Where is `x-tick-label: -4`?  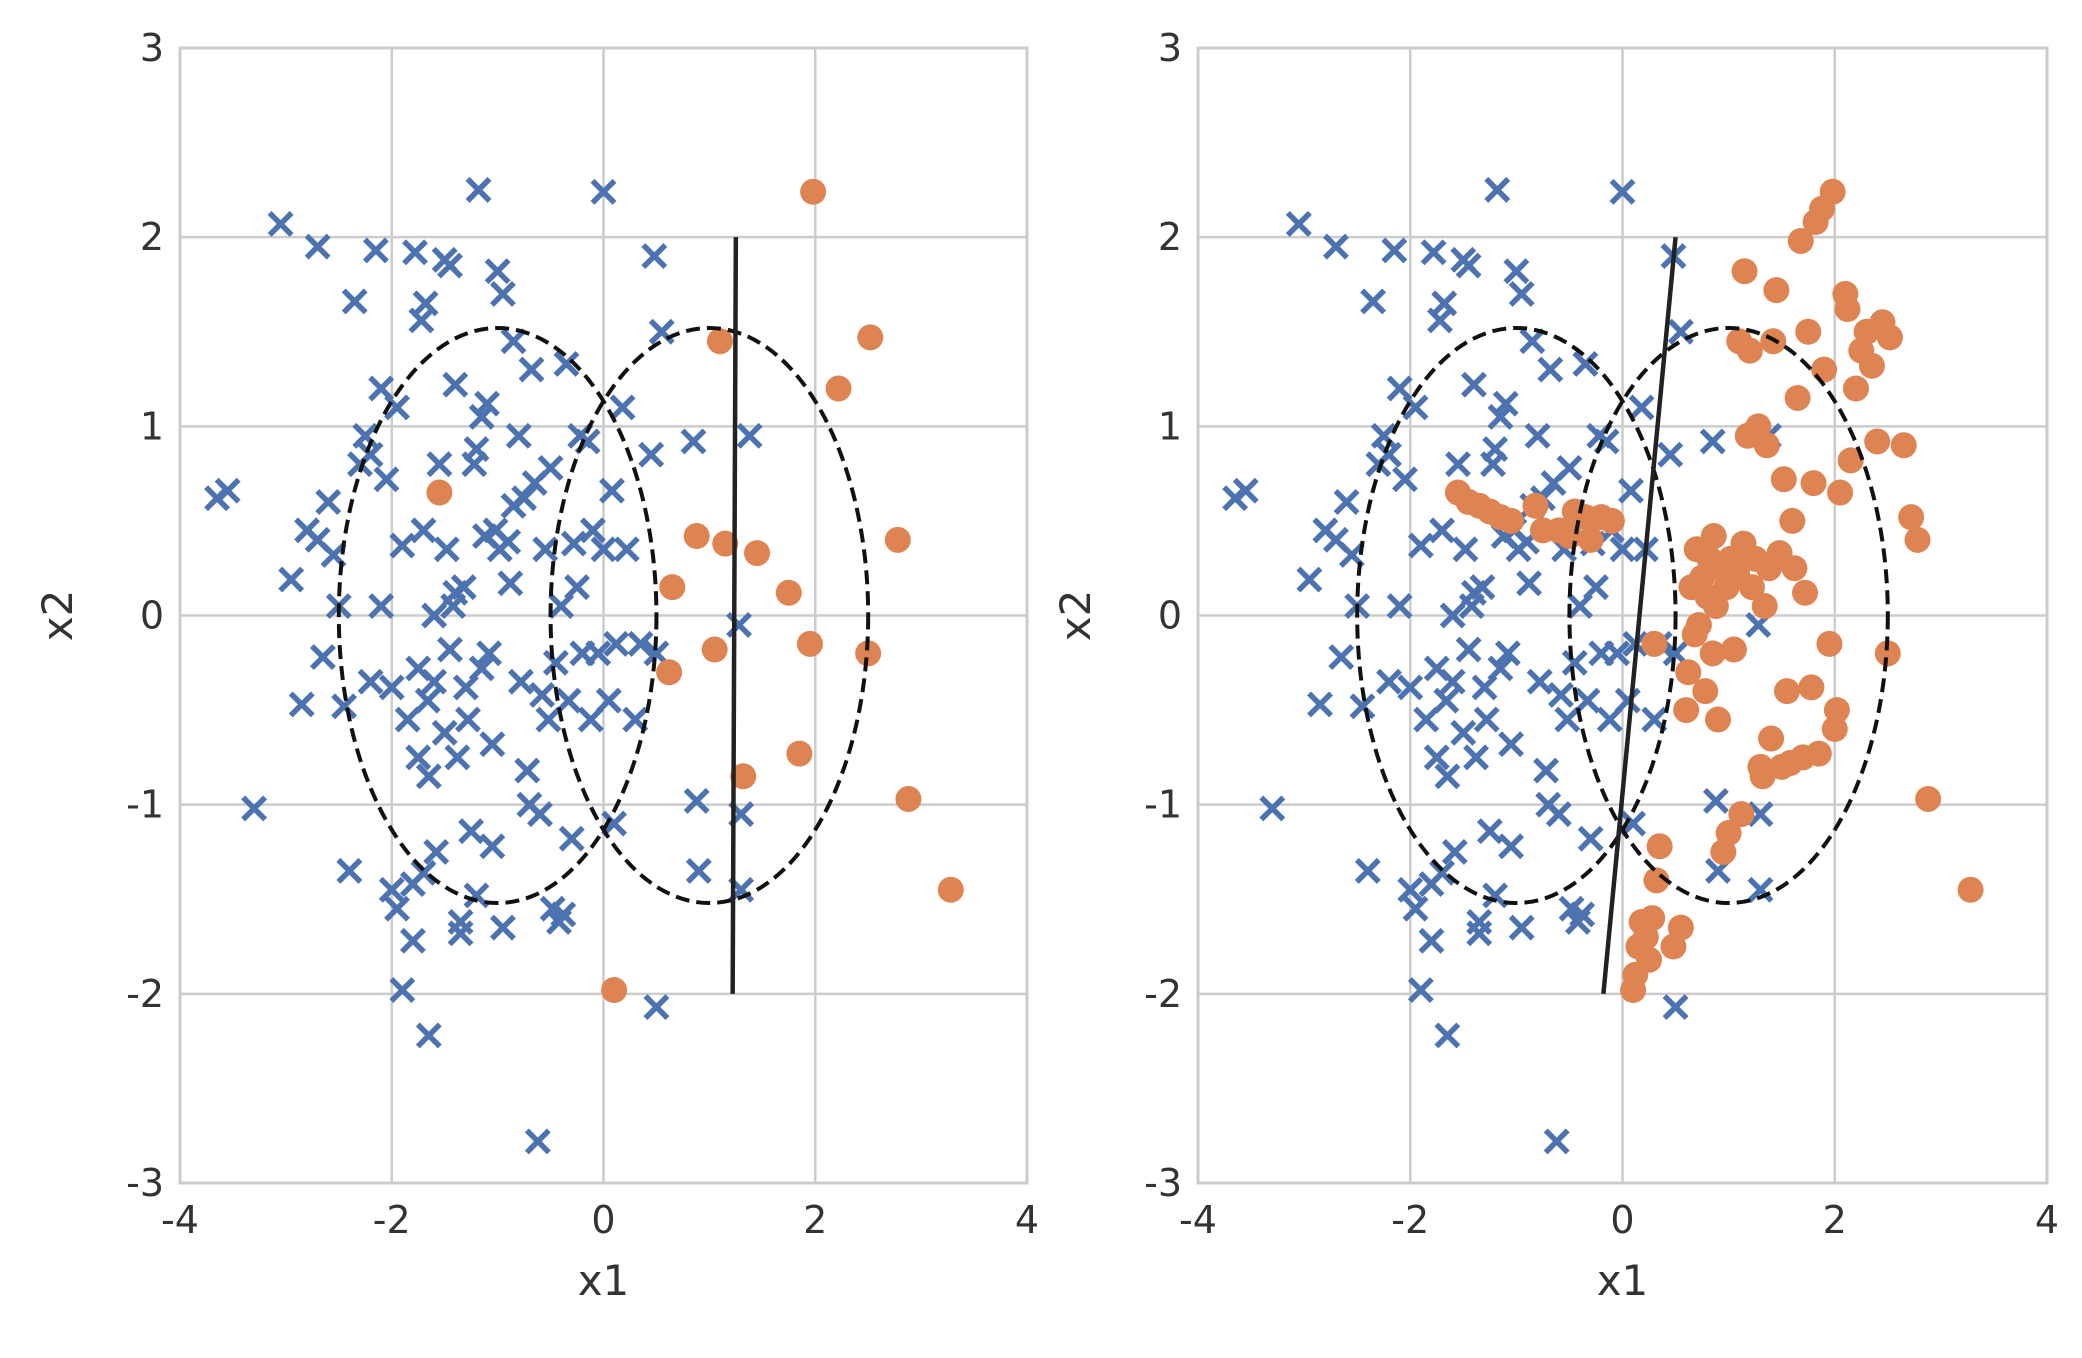 x-tick-label: -4 is located at coordinates (1198, 1220).